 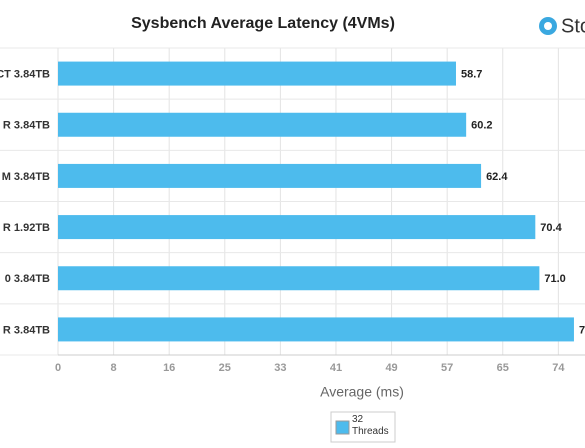 What do you see at coordinates (26, 177) in the screenshot?
I see `y-tick-label: M 3.84TB` at bounding box center [26, 177].